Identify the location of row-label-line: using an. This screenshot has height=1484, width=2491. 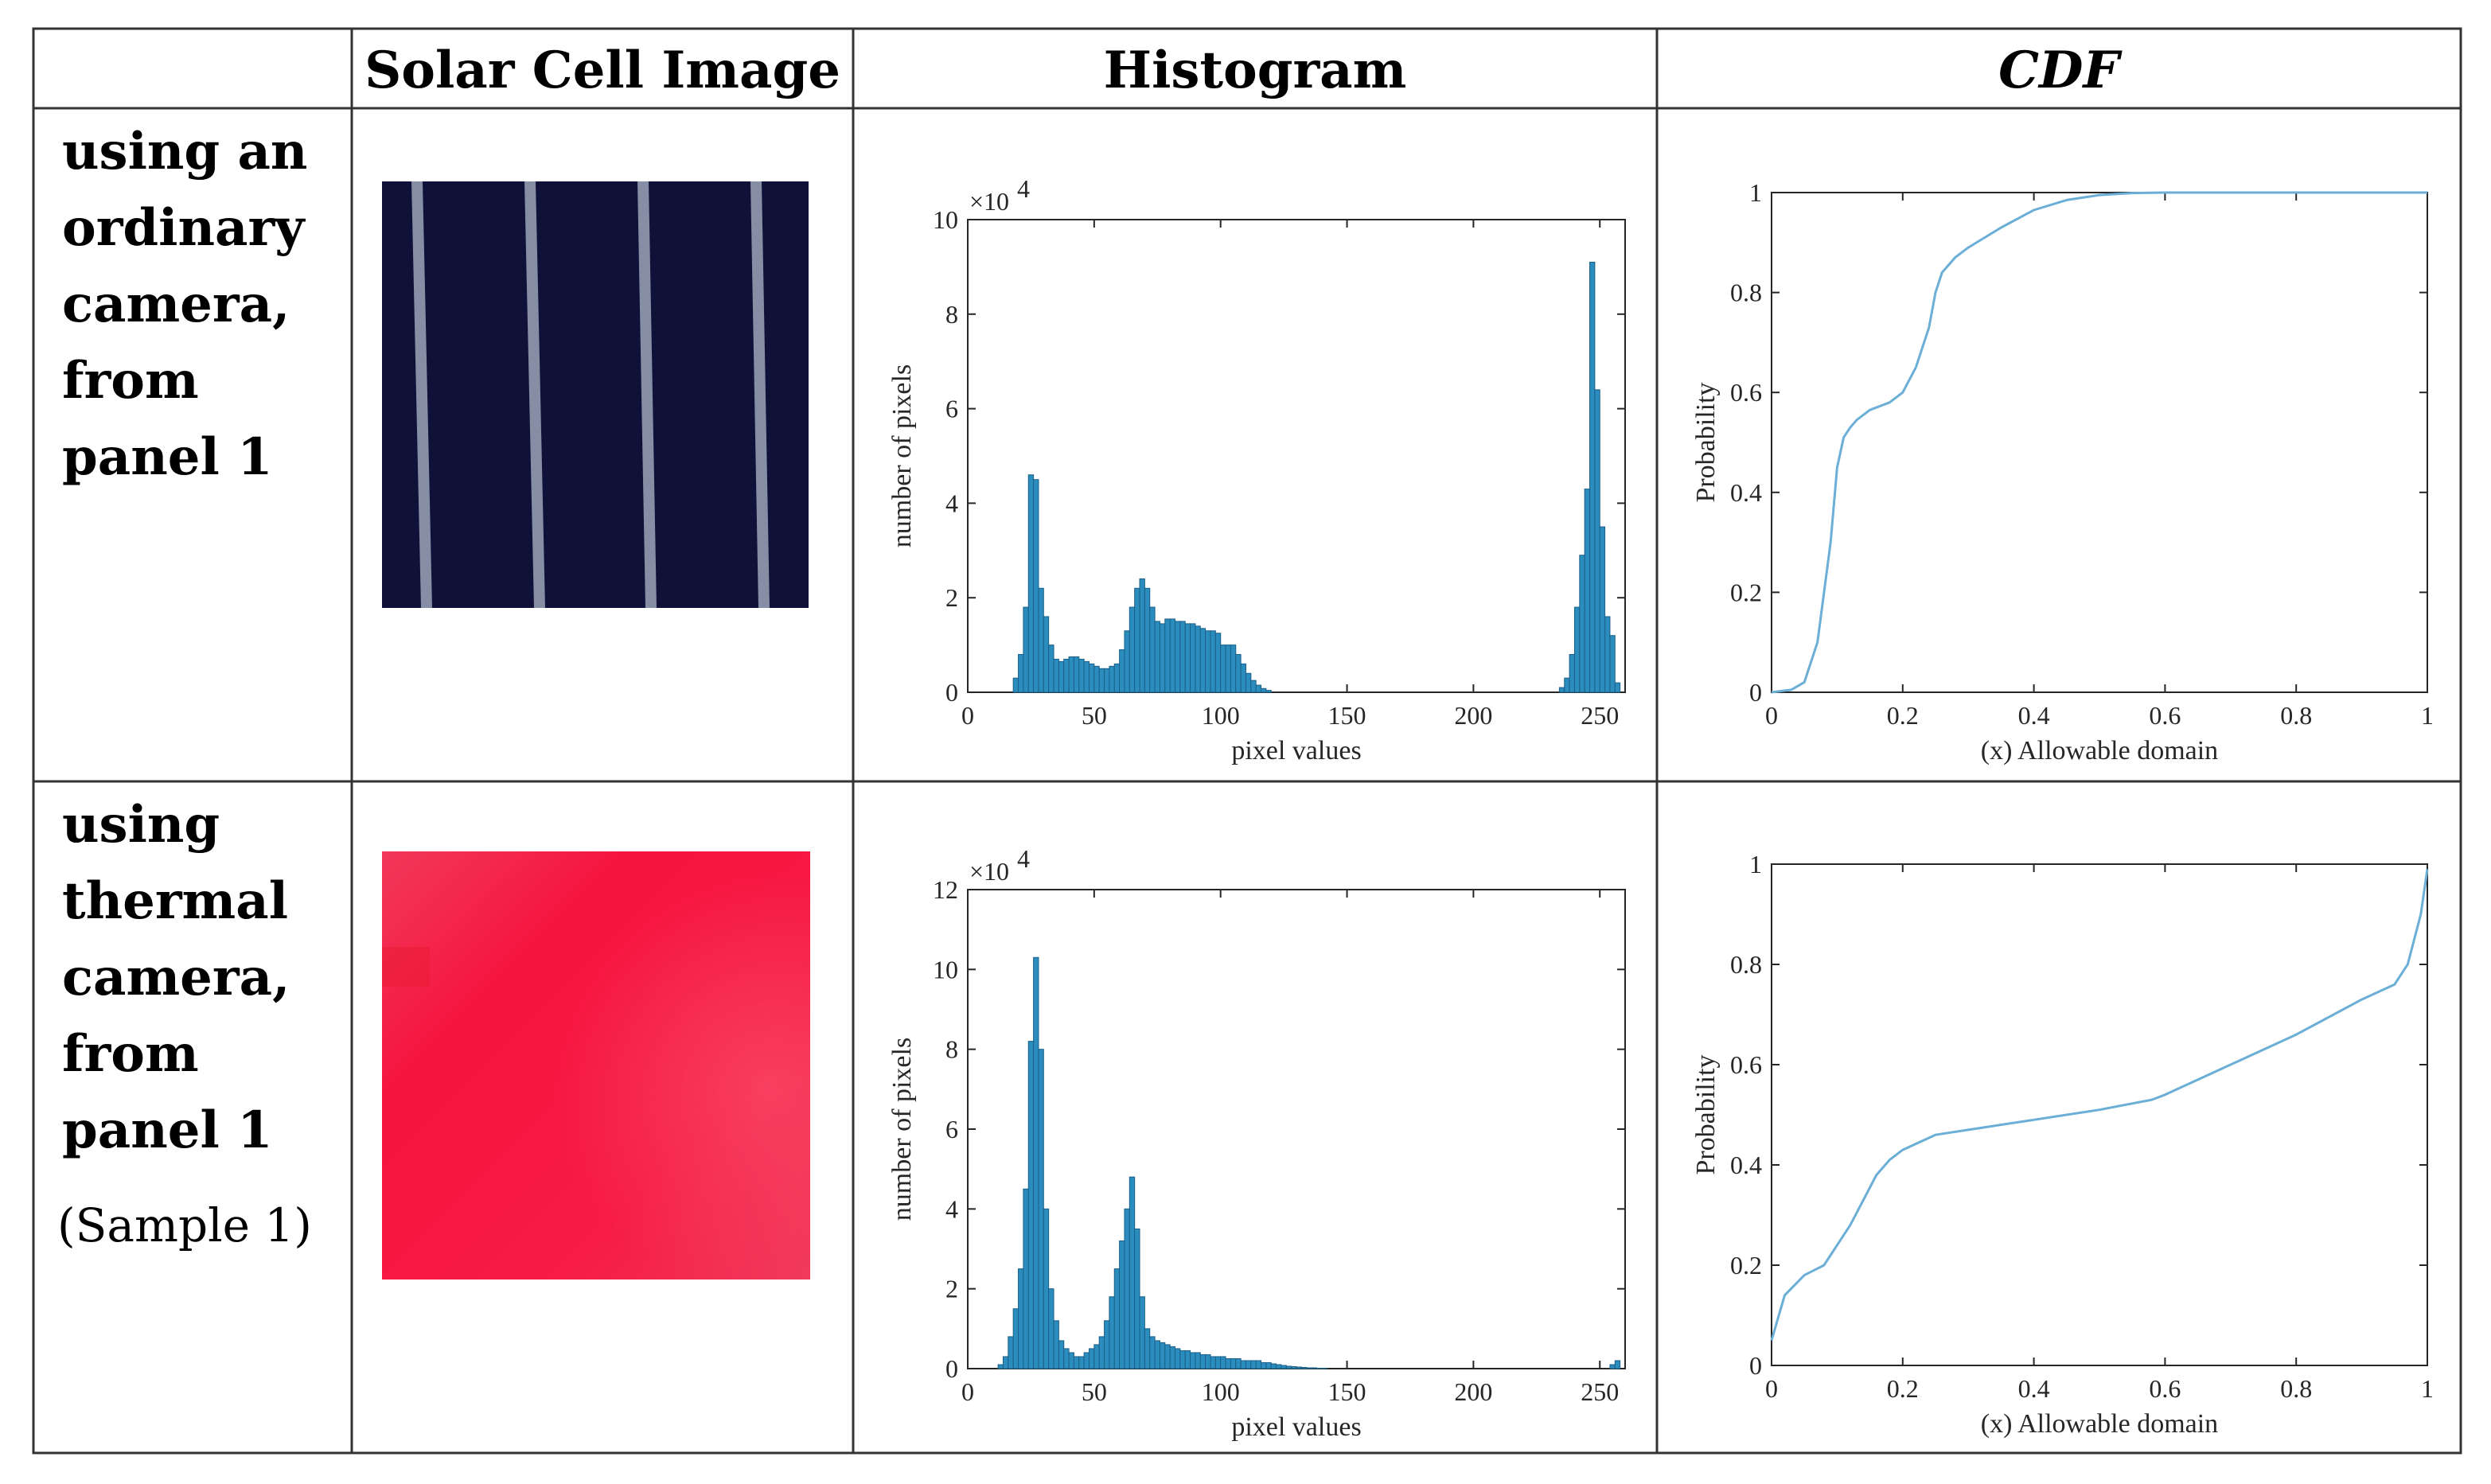
(184, 151).